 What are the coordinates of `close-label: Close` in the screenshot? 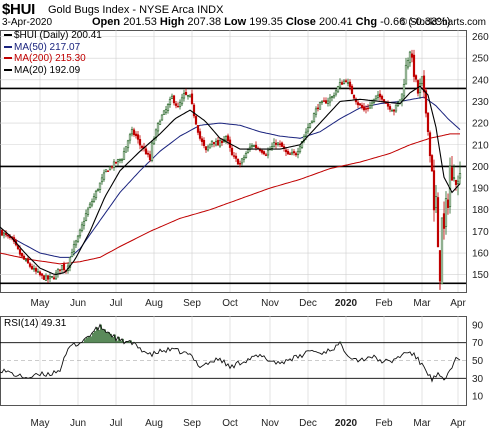 It's located at (300, 22).